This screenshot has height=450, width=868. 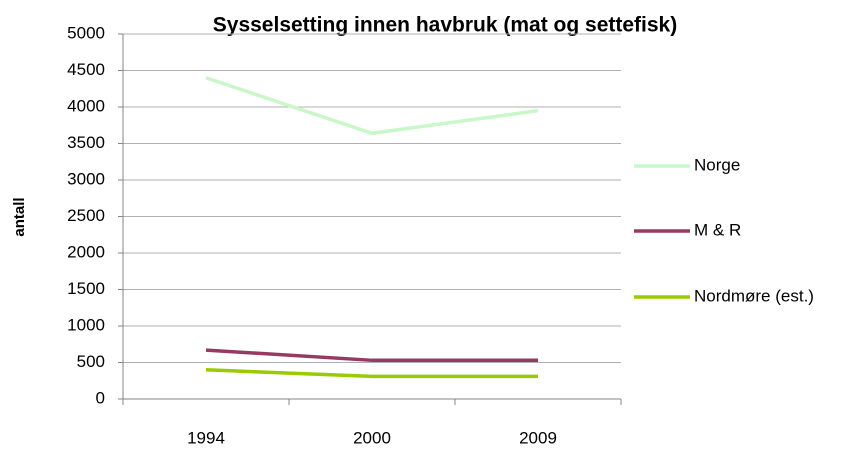 I want to click on x-tick-label: 1994, so click(x=206, y=437).